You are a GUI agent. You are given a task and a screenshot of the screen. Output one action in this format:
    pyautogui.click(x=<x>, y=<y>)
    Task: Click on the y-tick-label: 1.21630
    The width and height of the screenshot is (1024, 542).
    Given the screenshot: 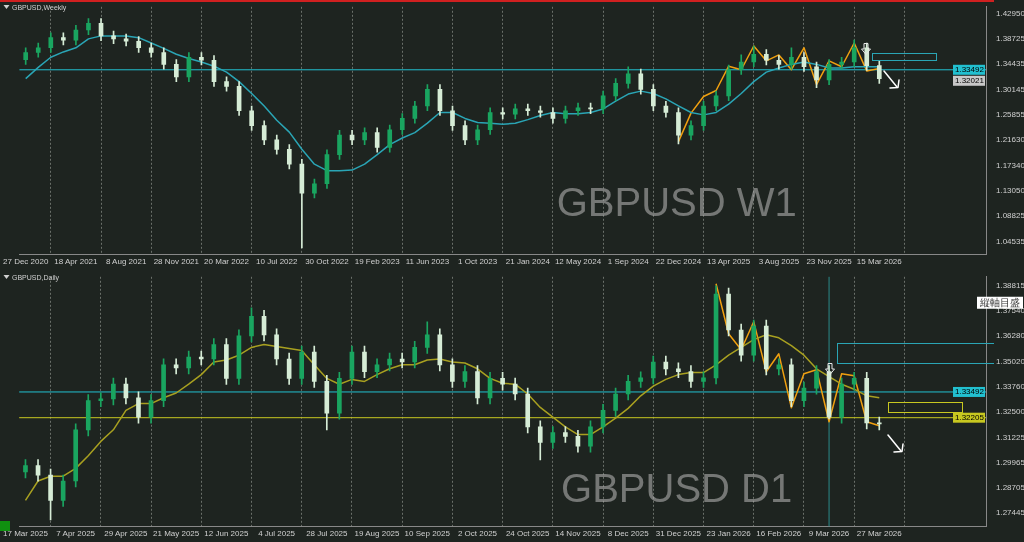 What is the action you would take?
    pyautogui.click(x=1010, y=140)
    